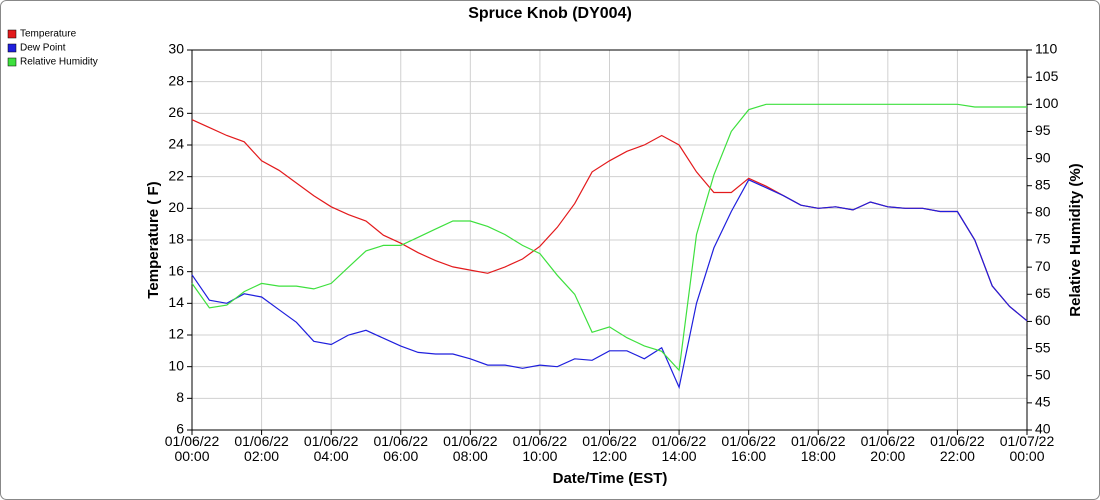  Describe the element at coordinates (888, 448) in the screenshot. I see `x-tick-label: 01/06/22 20:00` at that location.